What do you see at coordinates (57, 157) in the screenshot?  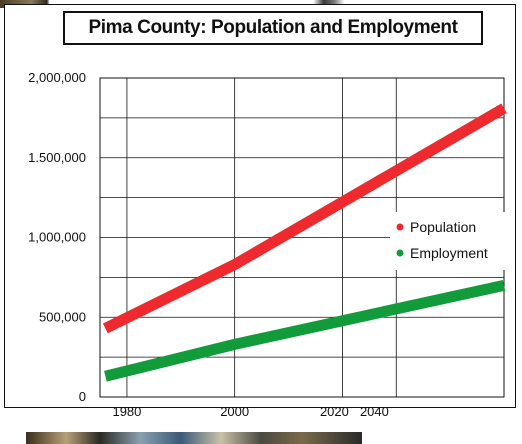 I see `y-tick-label: 1.500,000` at bounding box center [57, 157].